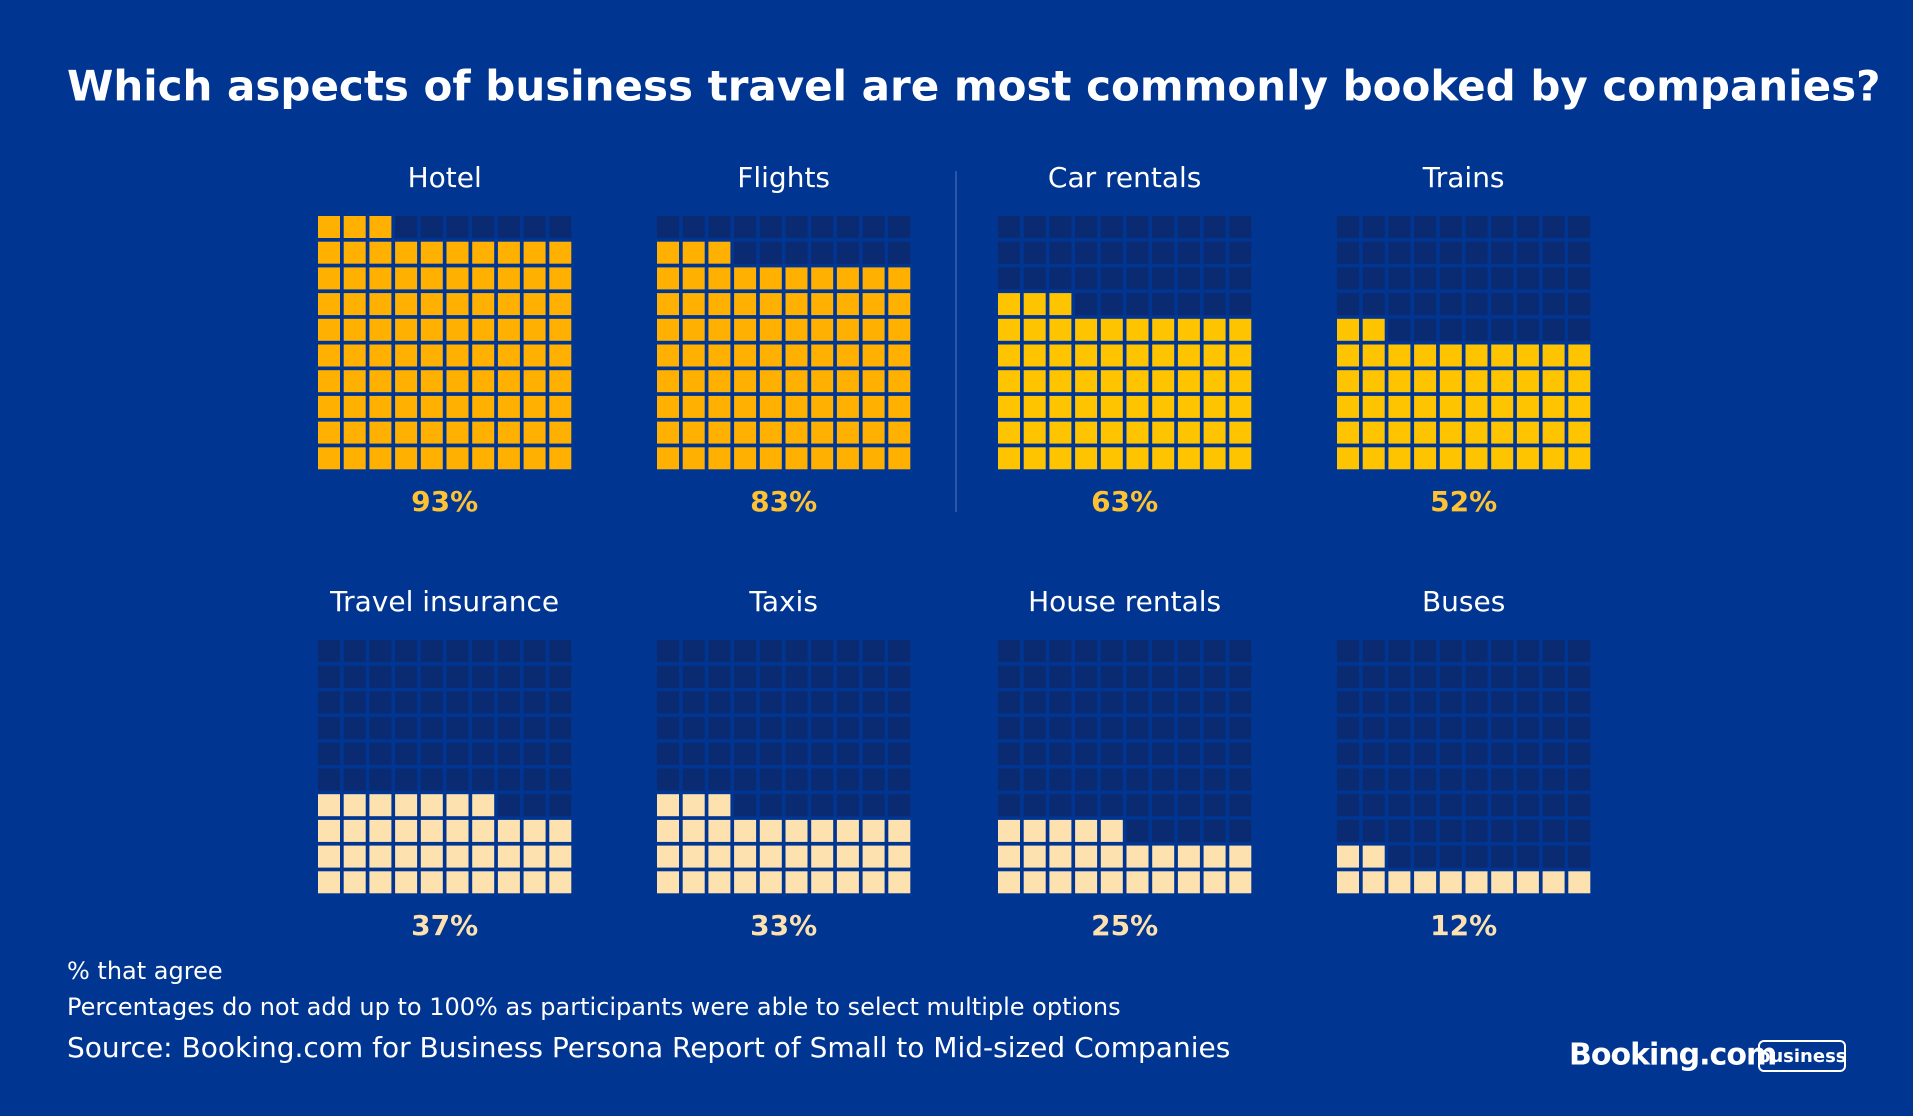 The width and height of the screenshot is (1913, 1116). I want to click on value-label: 12%, so click(1463, 925).